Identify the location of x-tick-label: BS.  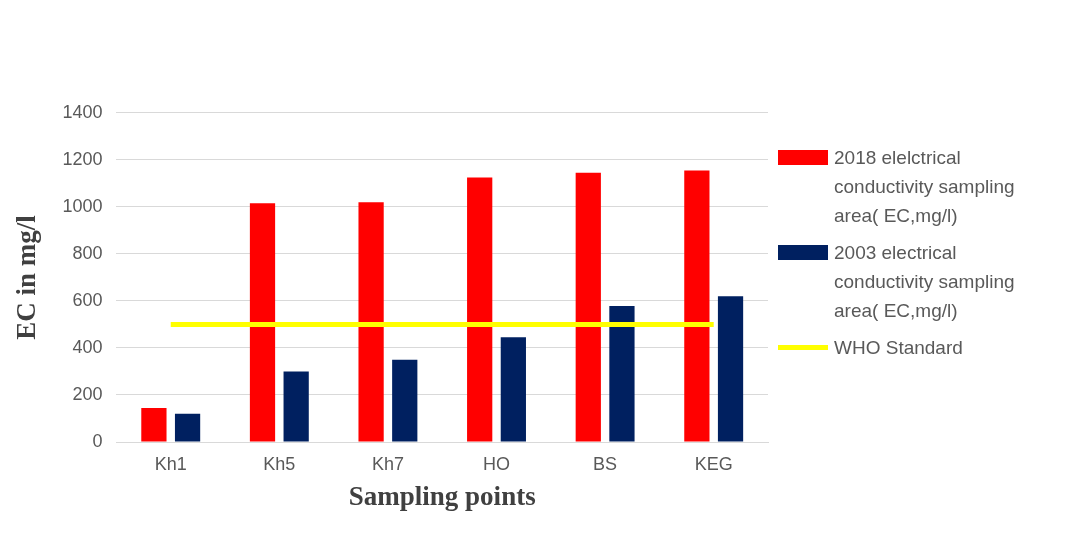
(605, 463).